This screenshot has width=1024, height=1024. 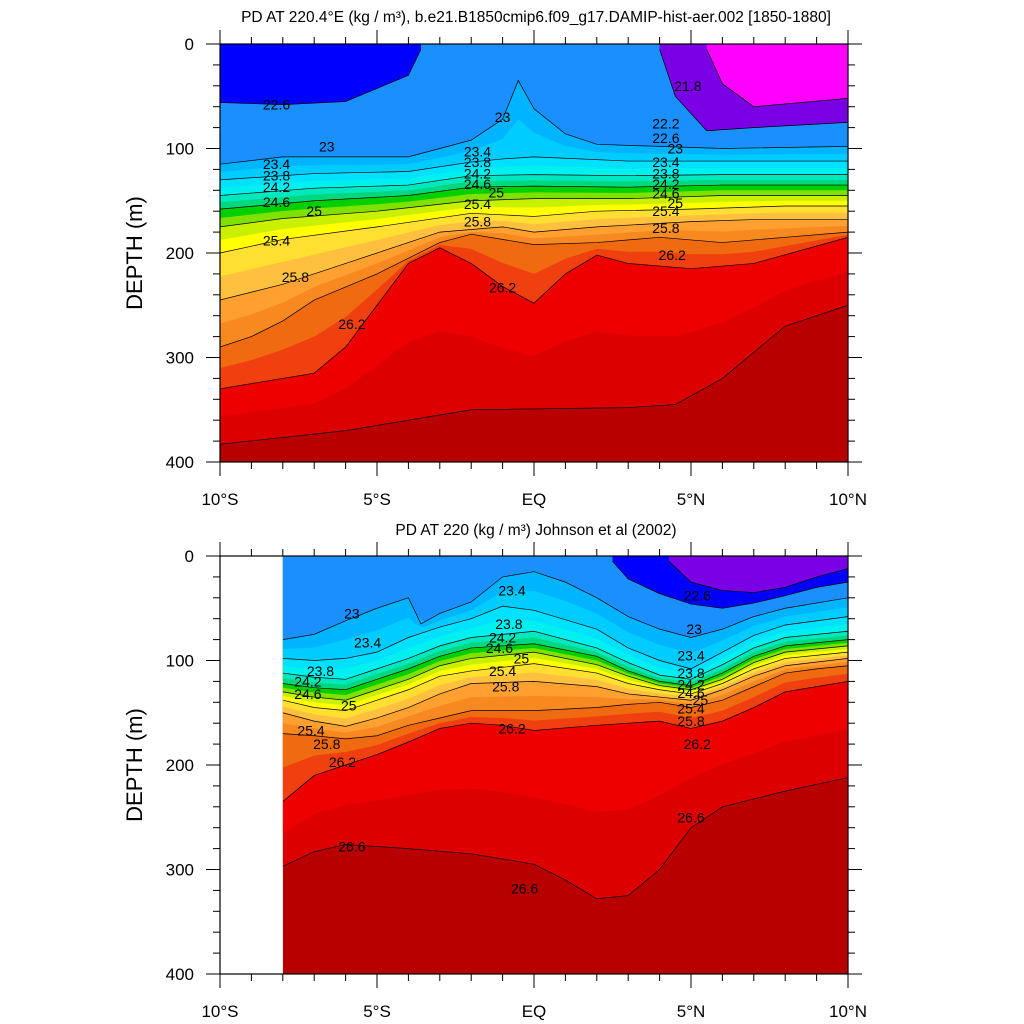 I want to click on density-subband-24.0, so click(x=534, y=188).